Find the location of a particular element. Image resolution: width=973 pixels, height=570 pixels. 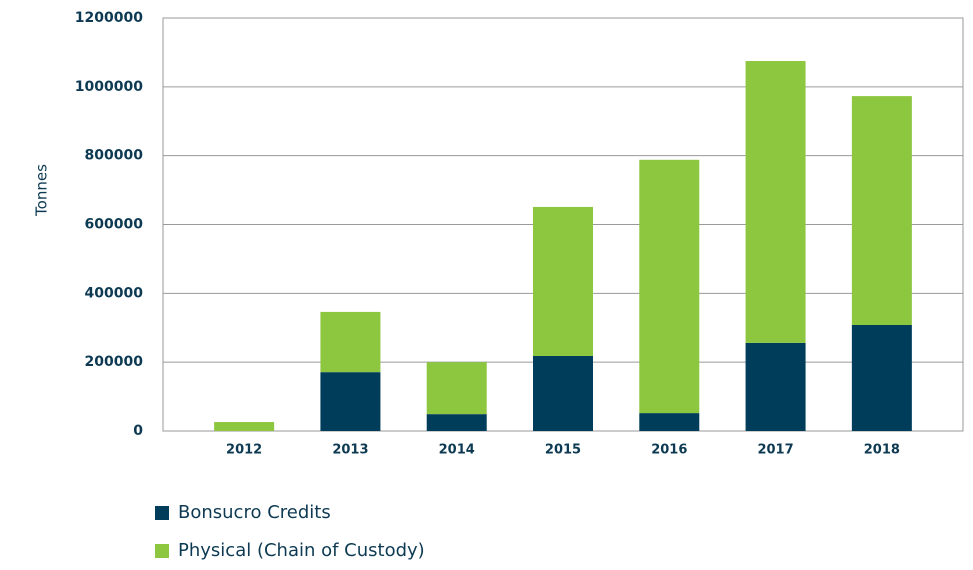

legend-label: Bonsucro Credits is located at coordinates (254, 512).